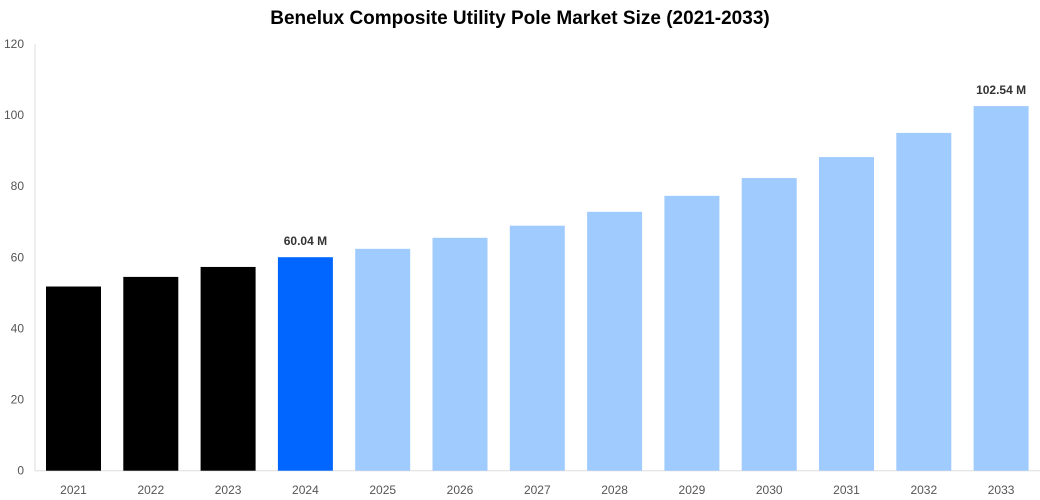  What do you see at coordinates (924, 301) in the screenshot?
I see `bar-2032` at bounding box center [924, 301].